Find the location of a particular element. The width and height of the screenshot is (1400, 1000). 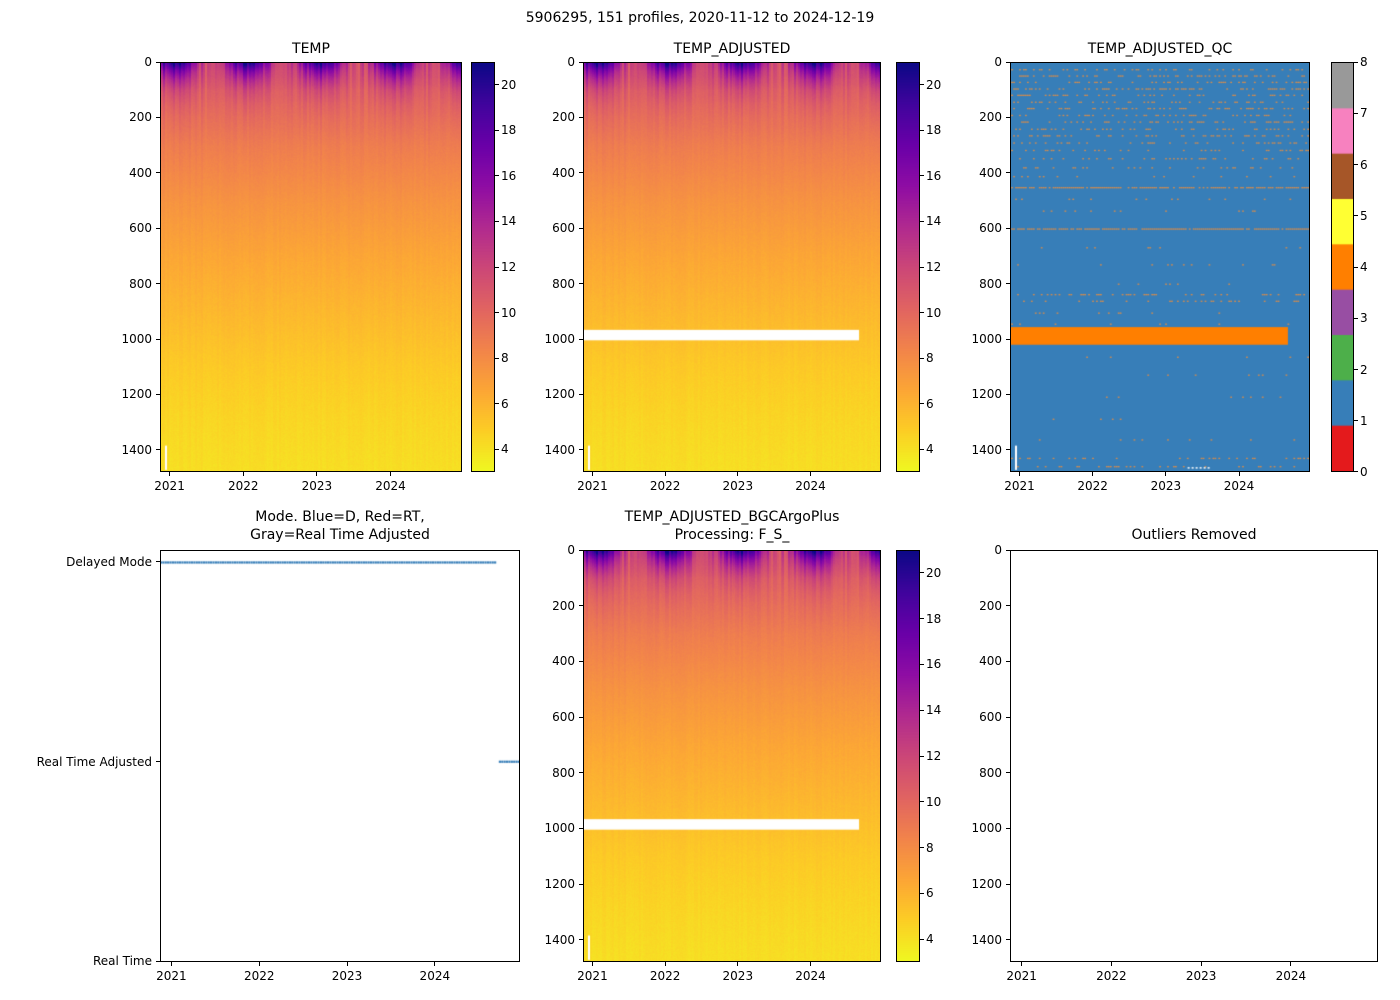

panel-title-bgc-line1: TEMP_ADJUSTED_BGCArgoPlus is located at coordinates (732, 517).